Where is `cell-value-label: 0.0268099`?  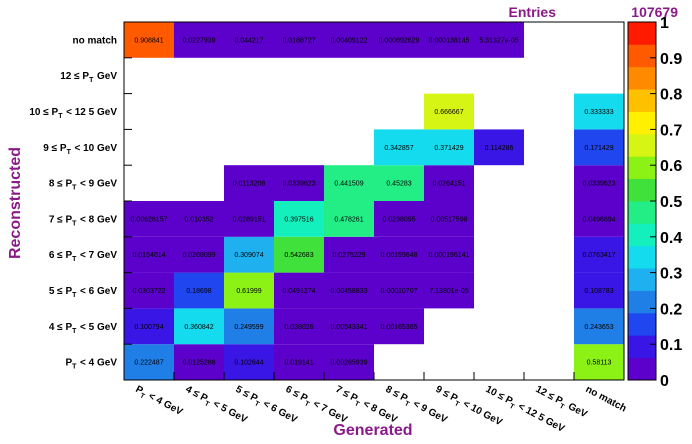 cell-value-label: 0.0268099 is located at coordinates (198, 255).